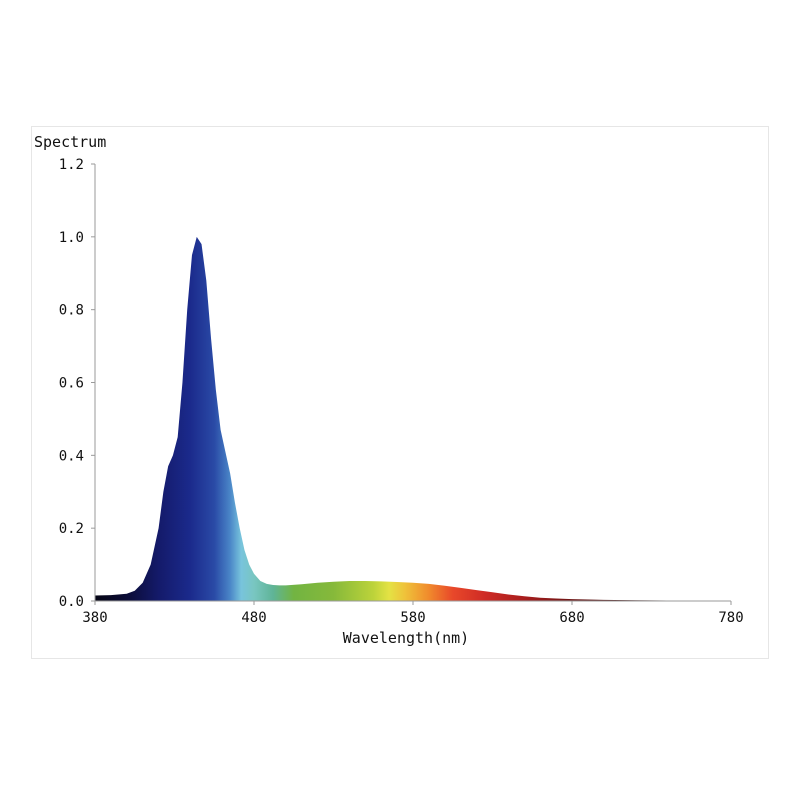 The image size is (800, 800). Describe the element at coordinates (71, 384) in the screenshot. I see `y-tick-label: 0.6` at that location.